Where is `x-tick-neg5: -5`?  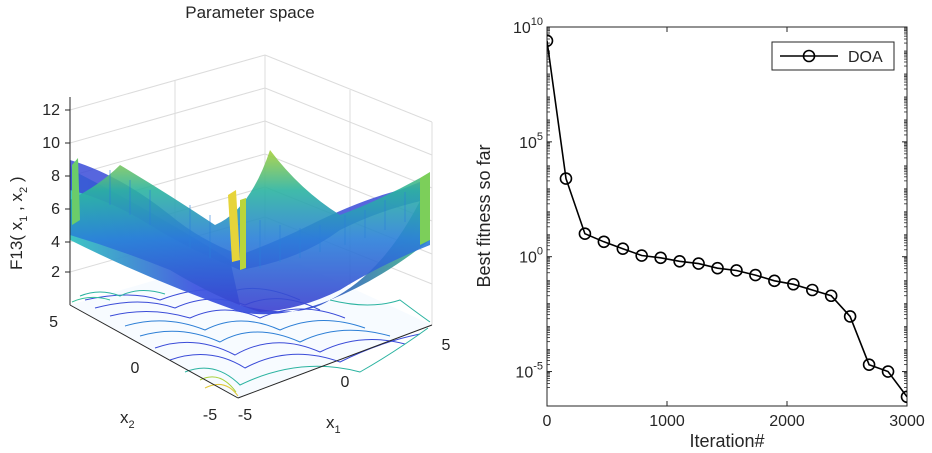
x-tick-neg5: -5 is located at coordinates (245, 415).